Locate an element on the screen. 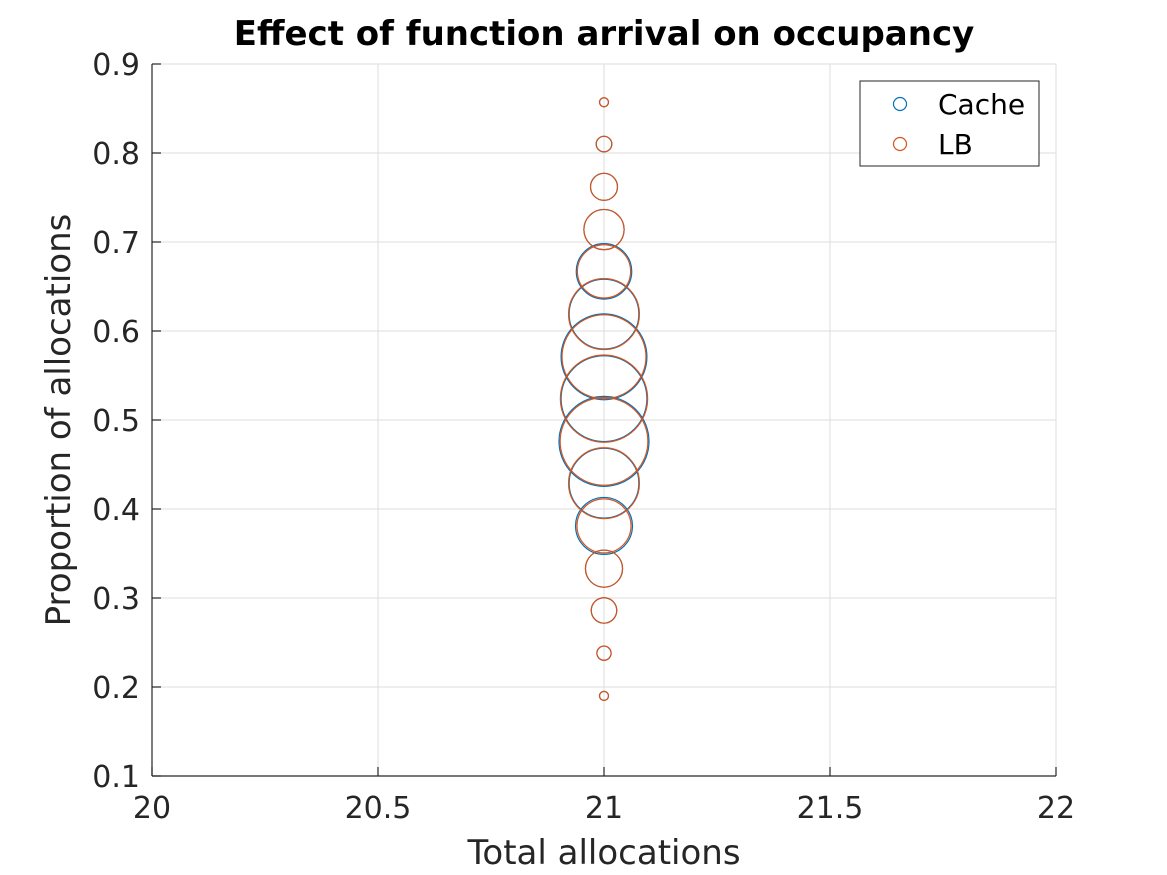  x-tick-label: 20.5 is located at coordinates (378, 808).